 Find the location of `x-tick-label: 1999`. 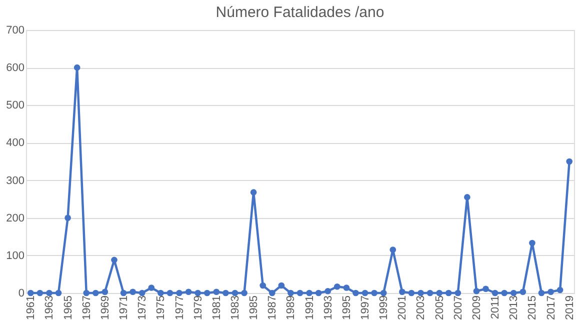

x-tick-label: 1999 is located at coordinates (384, 308).